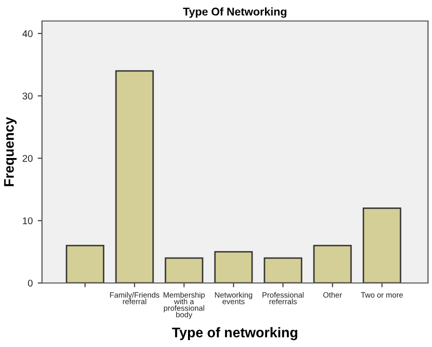 Image resolution: width=432 pixels, height=347 pixels. I want to click on y-tick-label: 30, so click(27, 96).